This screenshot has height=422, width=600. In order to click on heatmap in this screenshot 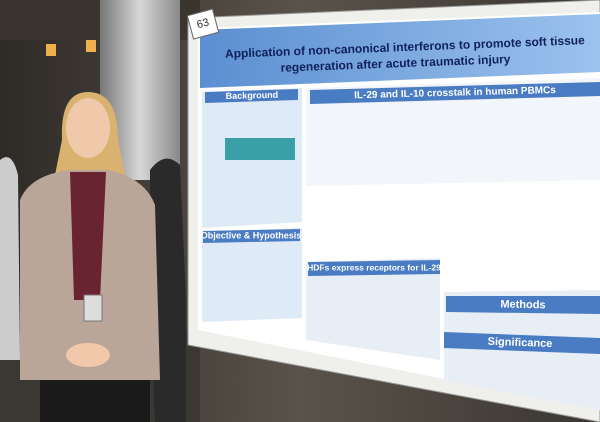, I will do `click(260, 149)`.